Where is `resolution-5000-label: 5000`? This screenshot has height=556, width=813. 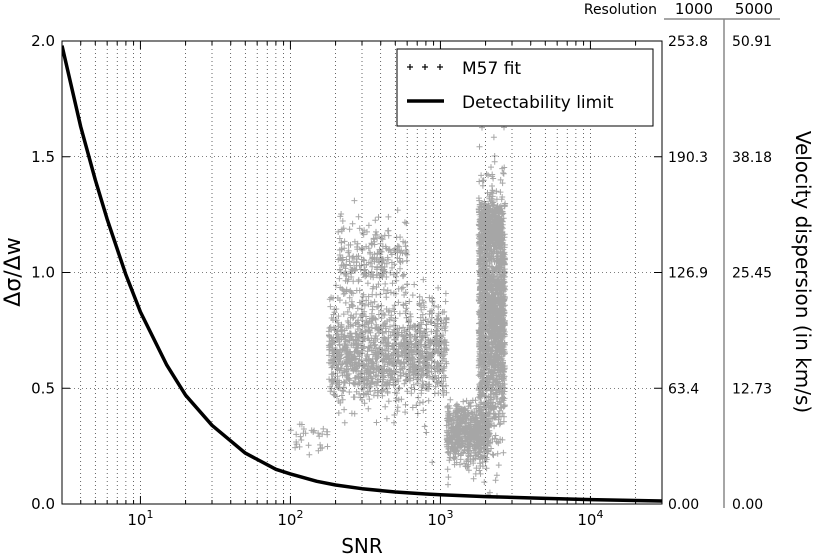 resolution-5000-label: 5000 is located at coordinates (754, 9).